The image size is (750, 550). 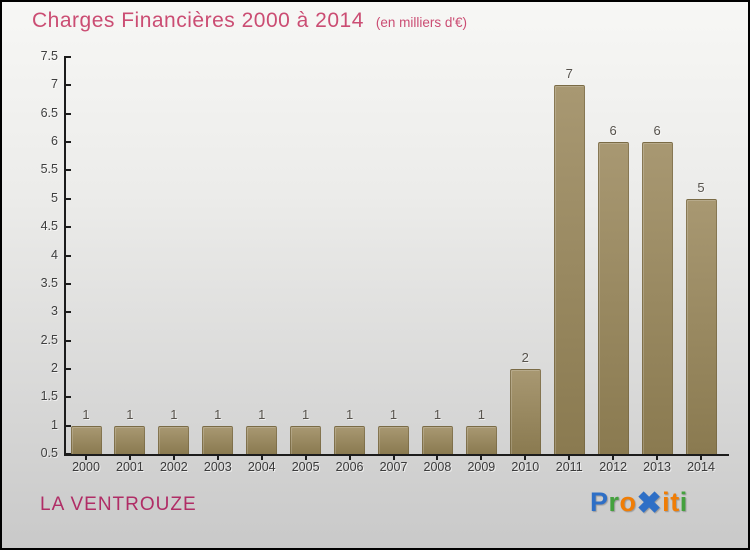 What do you see at coordinates (701, 326) in the screenshot?
I see `bar-2014` at bounding box center [701, 326].